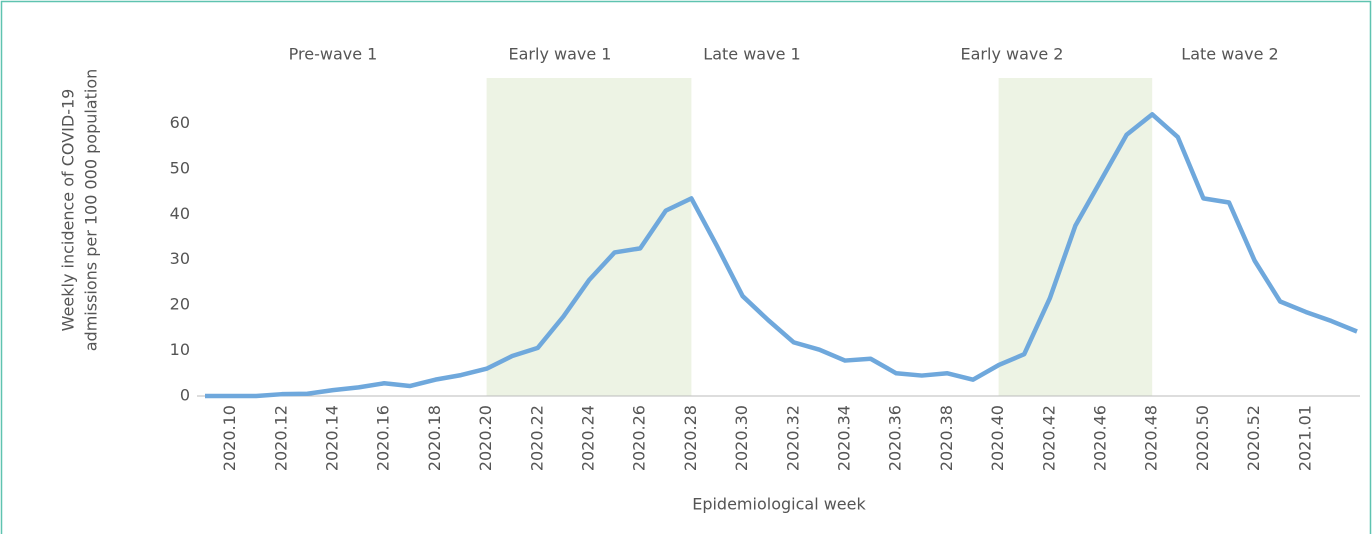  What do you see at coordinates (180, 167) in the screenshot?
I see `y-tick-label: 50` at bounding box center [180, 167].